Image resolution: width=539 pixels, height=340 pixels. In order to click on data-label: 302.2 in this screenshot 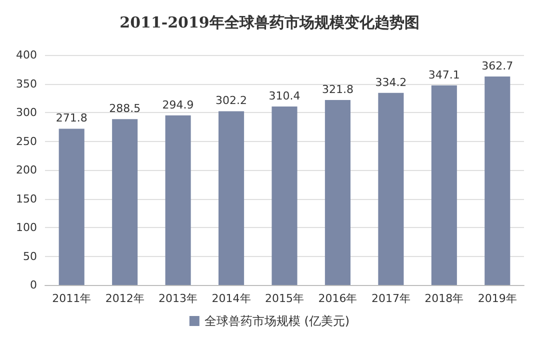, I will do `click(232, 101)`.